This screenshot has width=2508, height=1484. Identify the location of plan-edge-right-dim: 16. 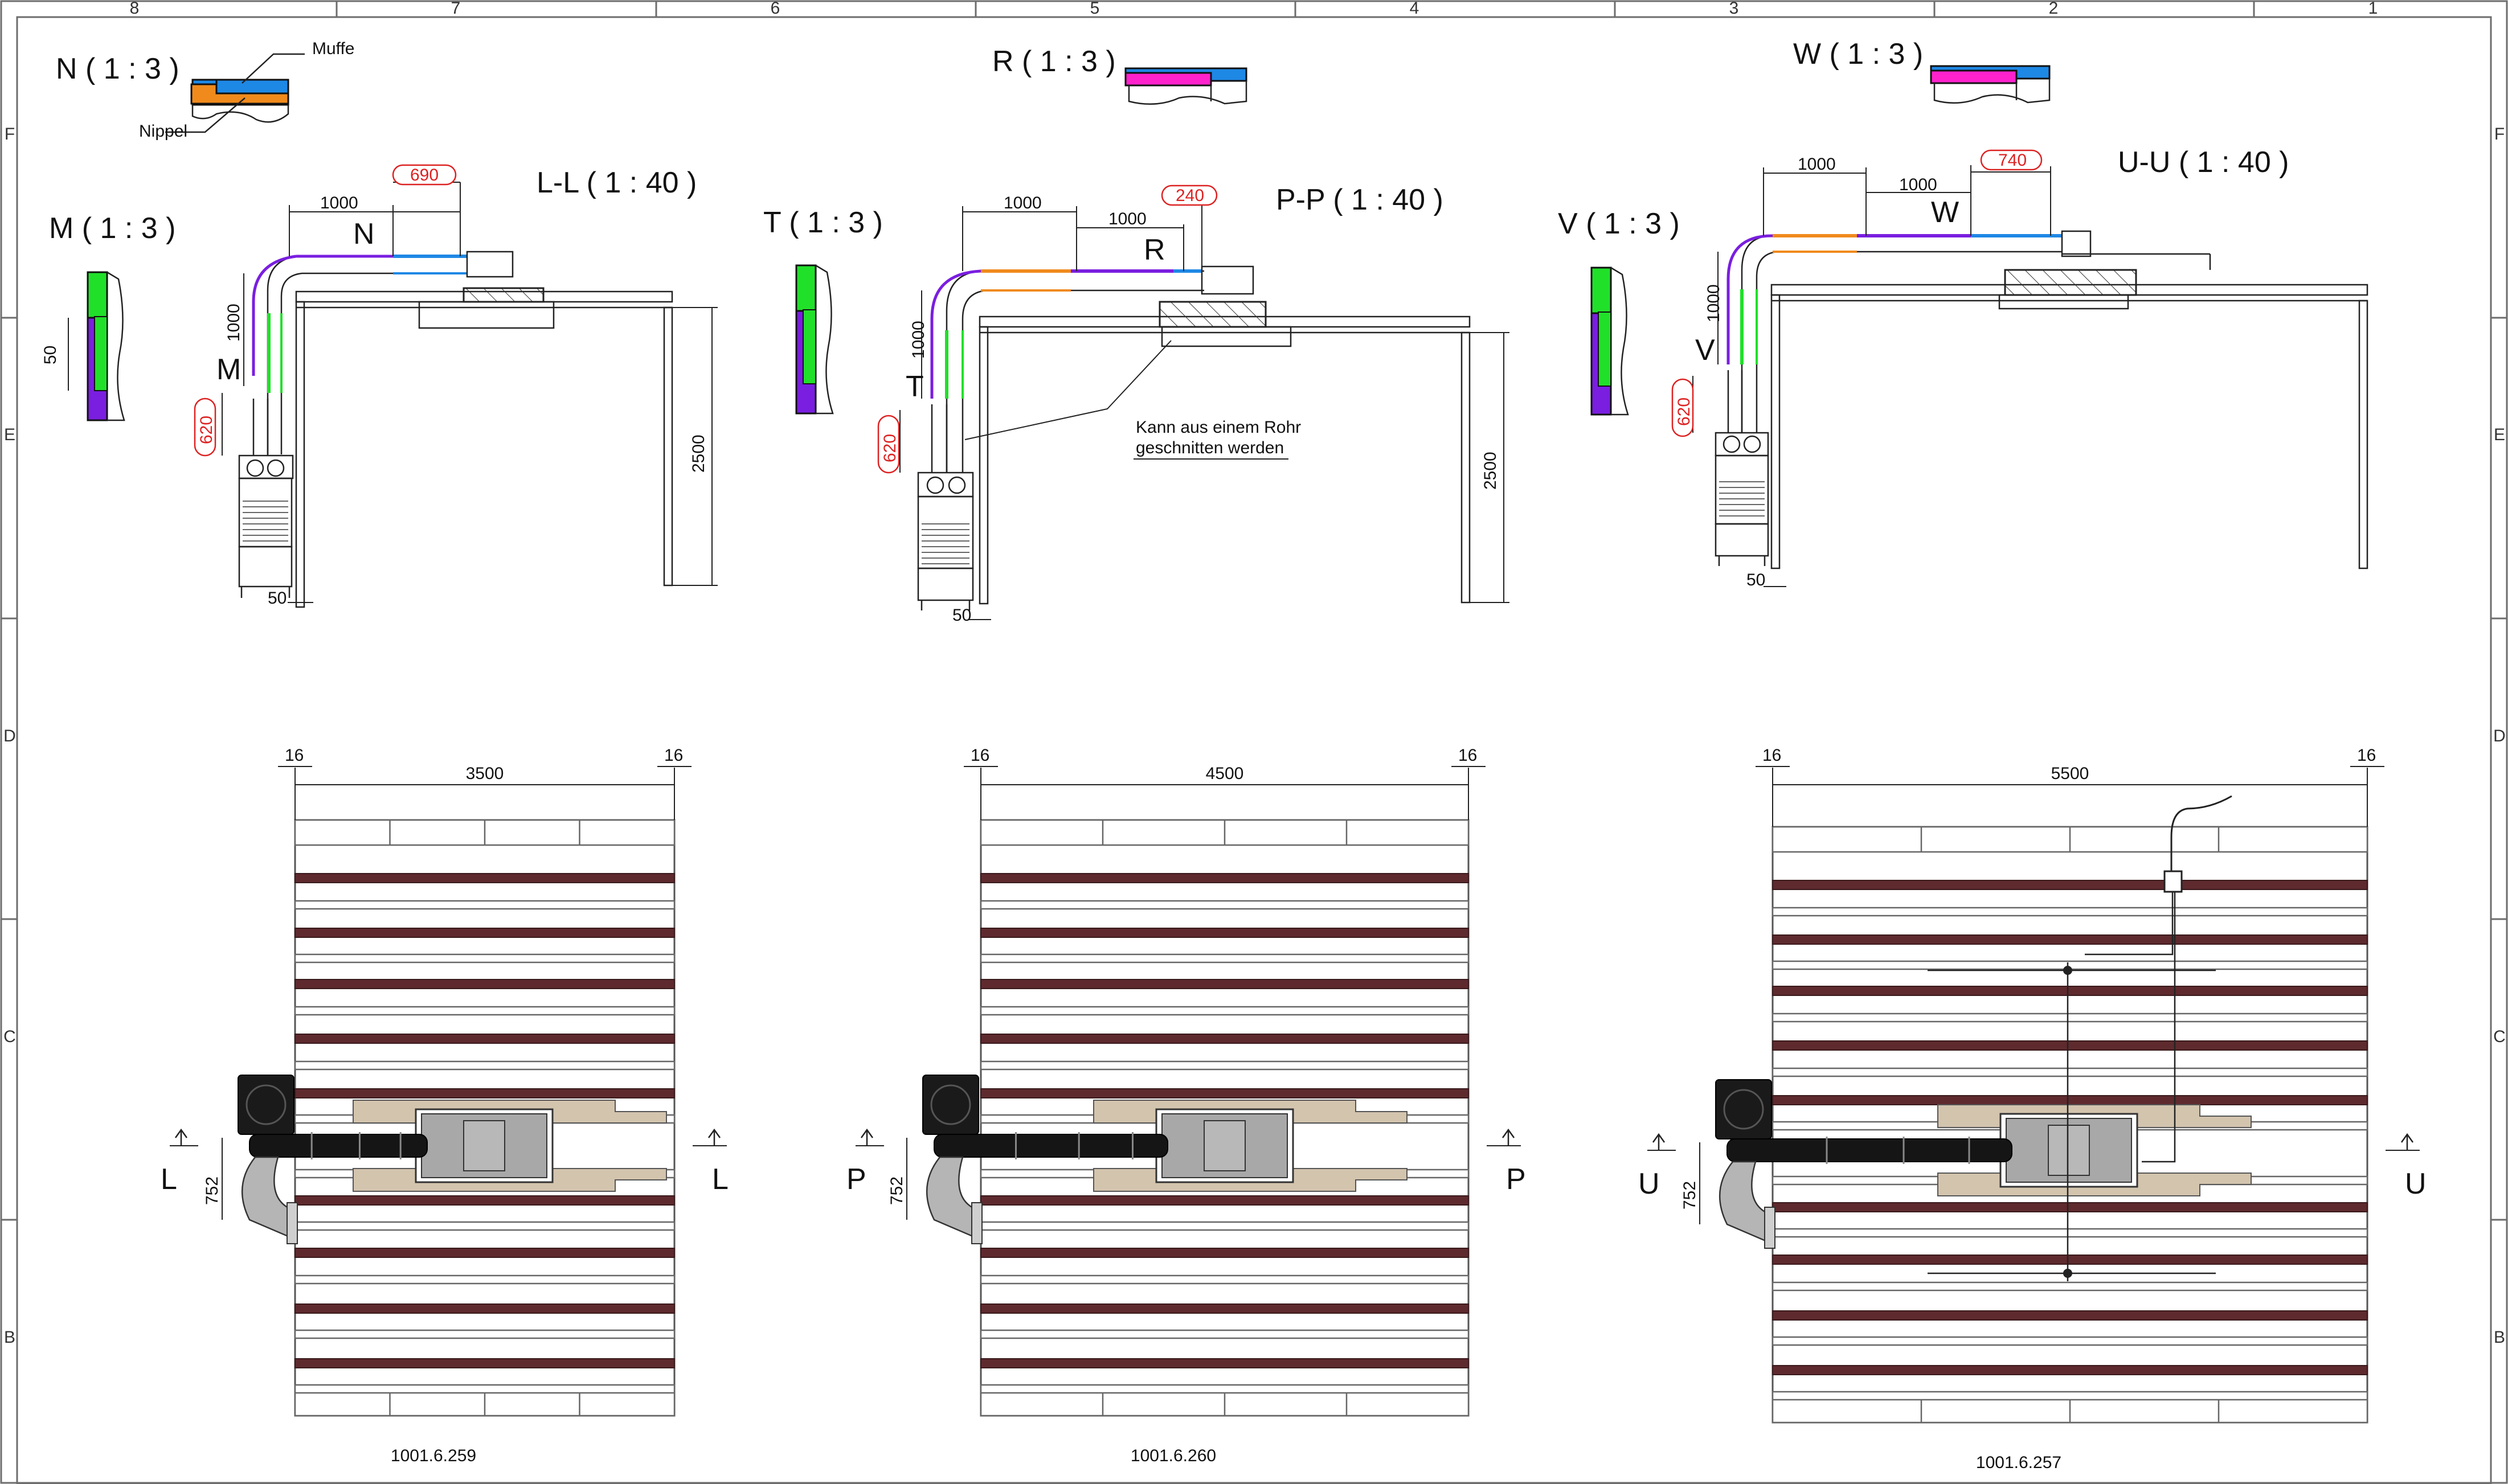
(673, 755).